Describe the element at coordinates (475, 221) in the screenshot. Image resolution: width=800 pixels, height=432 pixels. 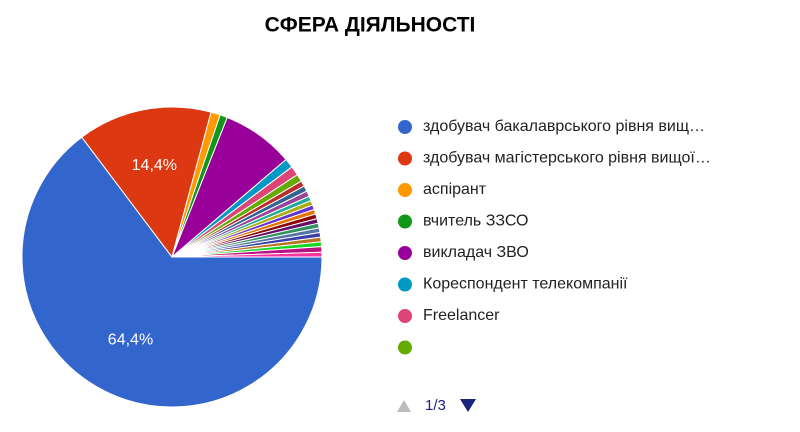
I see `legend-label: вчитель ЗЗСО` at that location.